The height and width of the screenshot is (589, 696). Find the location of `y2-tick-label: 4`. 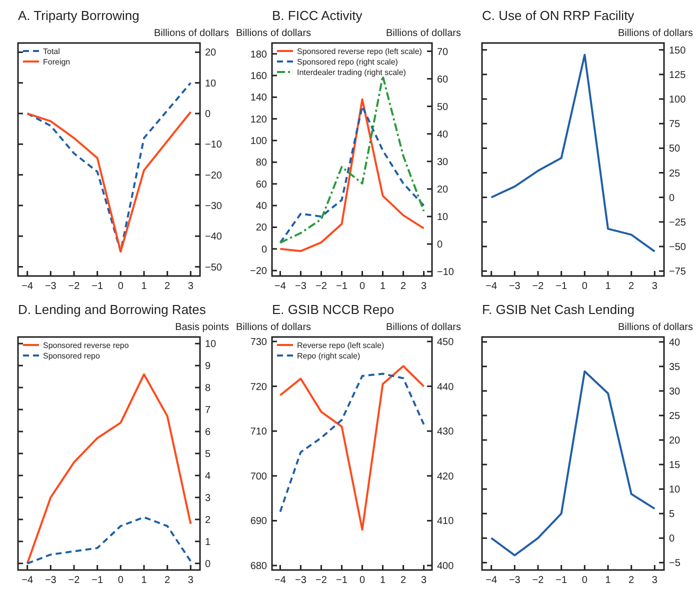

y2-tick-label: 4 is located at coordinates (208, 476).